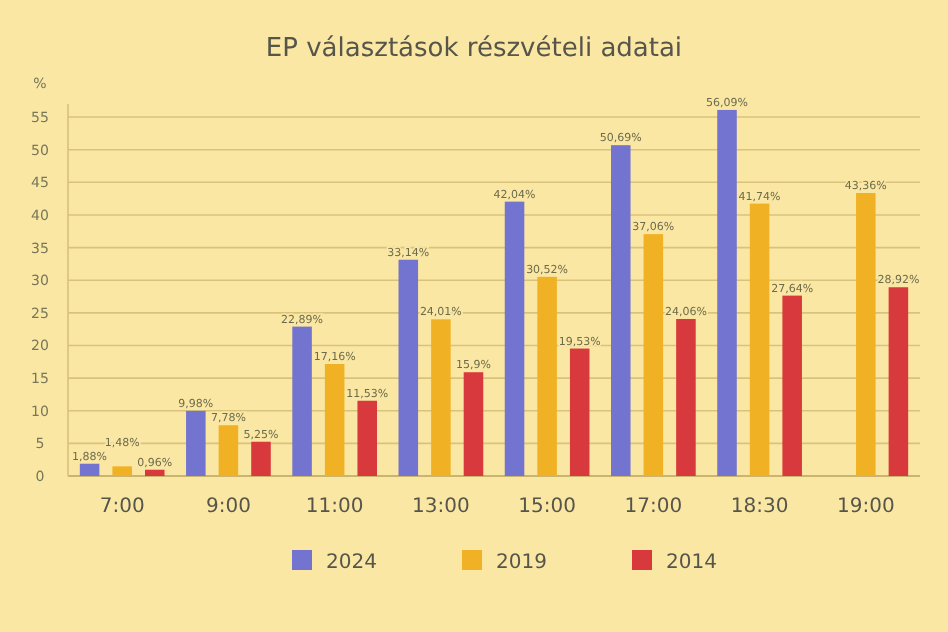 This screenshot has width=948, height=632. Describe the element at coordinates (759, 507) in the screenshot. I see `x-tick-label: 18:30` at that location.